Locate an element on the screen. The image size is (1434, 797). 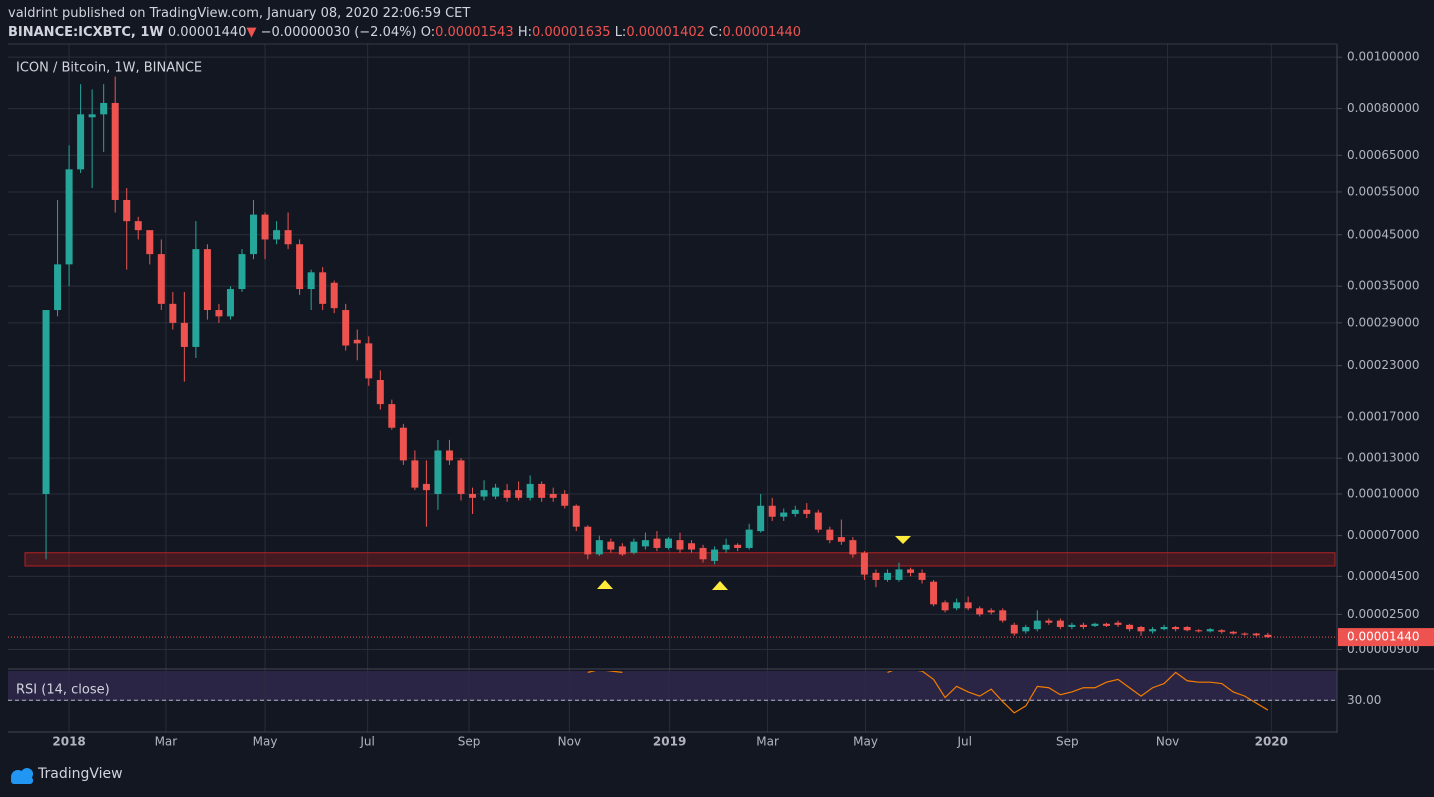
change-arrow: ▼ is located at coordinates (251, 32).